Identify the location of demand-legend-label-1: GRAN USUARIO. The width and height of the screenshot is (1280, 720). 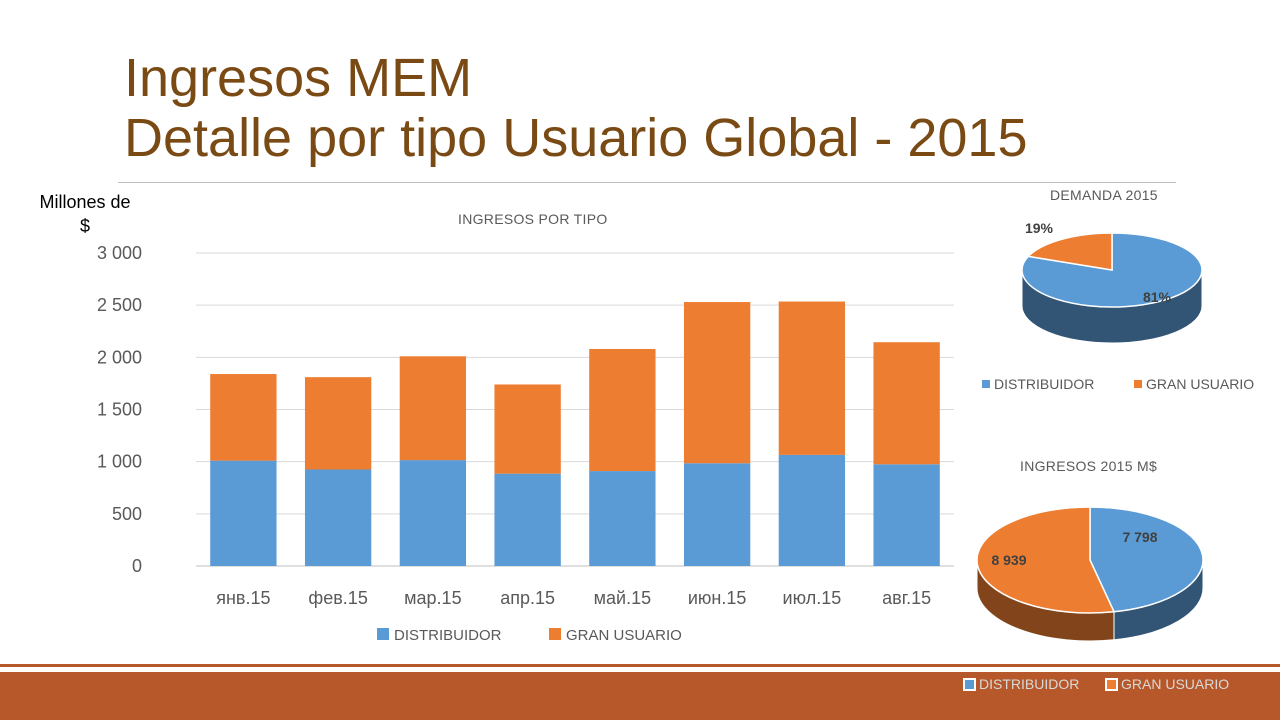
(1200, 384).